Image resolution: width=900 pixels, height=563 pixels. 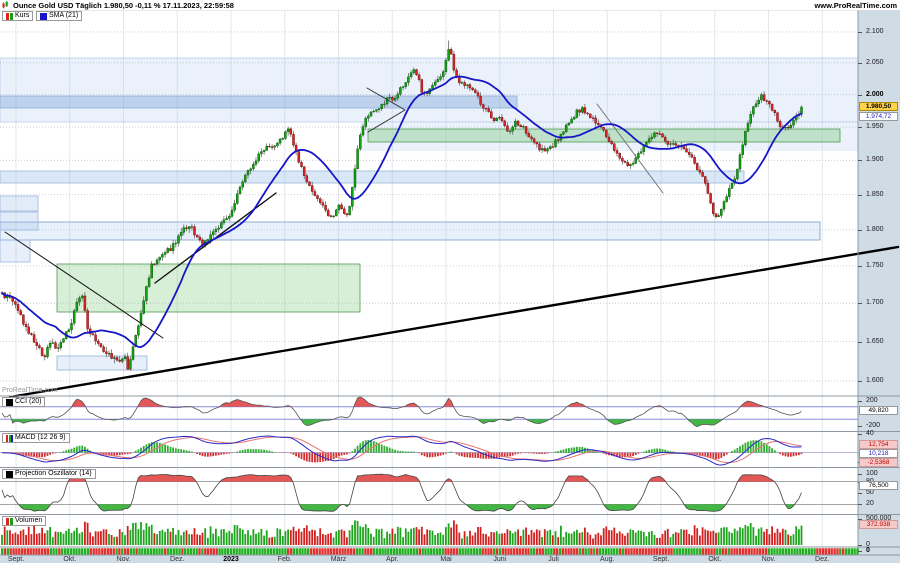 What do you see at coordinates (878, 106) in the screenshot?
I see `last-price-box: 1.980,50` at bounding box center [878, 106].